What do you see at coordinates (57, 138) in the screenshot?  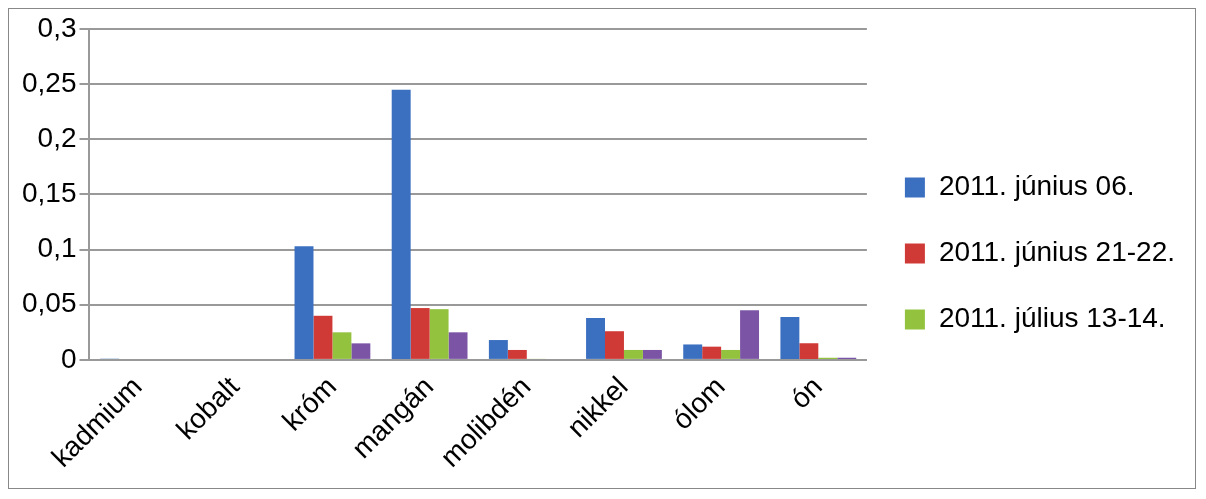 I see `y-tick-label: 0,2` at bounding box center [57, 138].